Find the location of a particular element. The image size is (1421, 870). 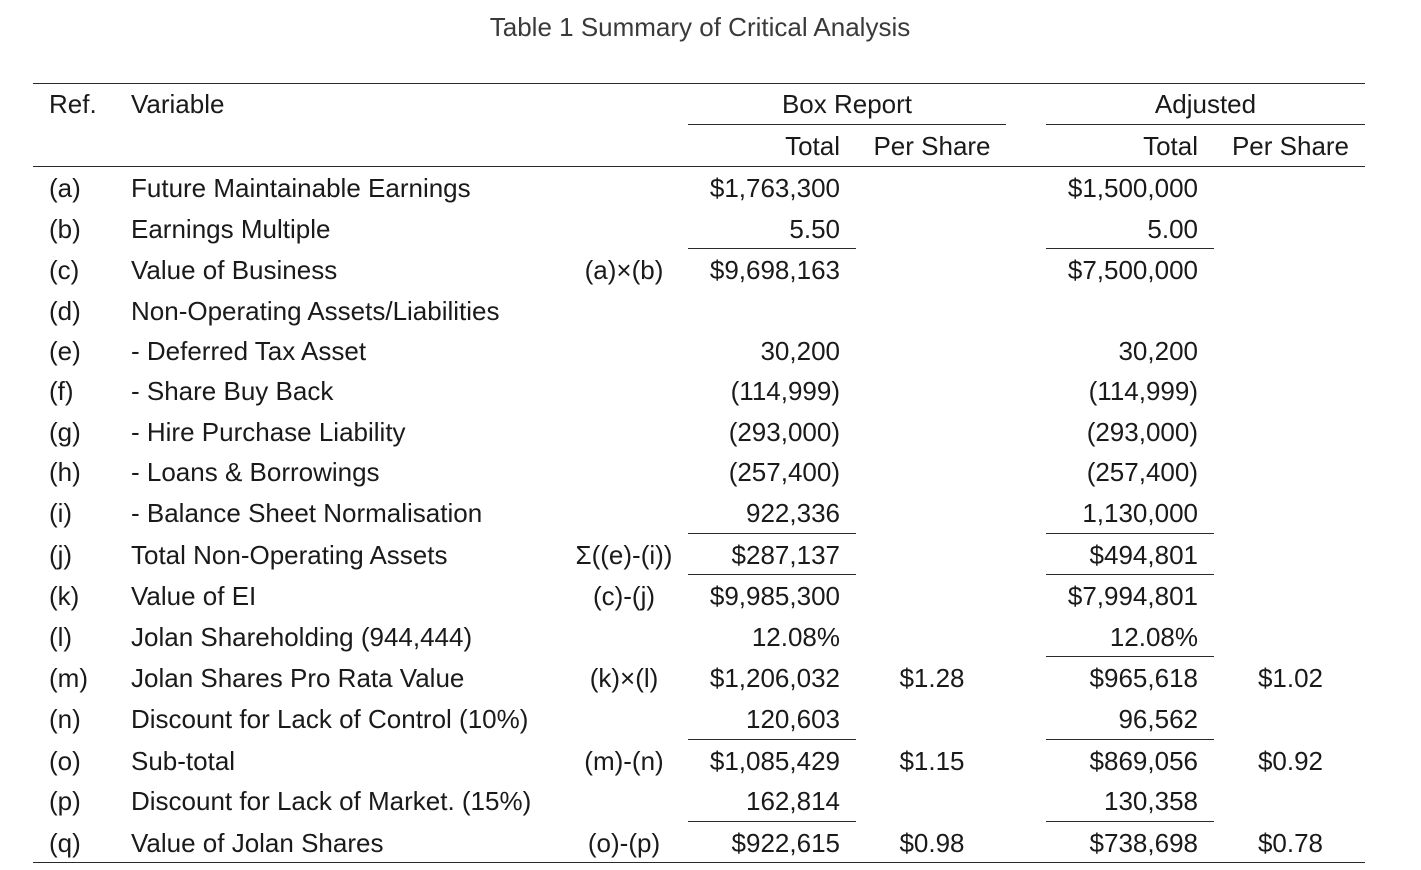

header-bottom-rule is located at coordinates (699, 166).